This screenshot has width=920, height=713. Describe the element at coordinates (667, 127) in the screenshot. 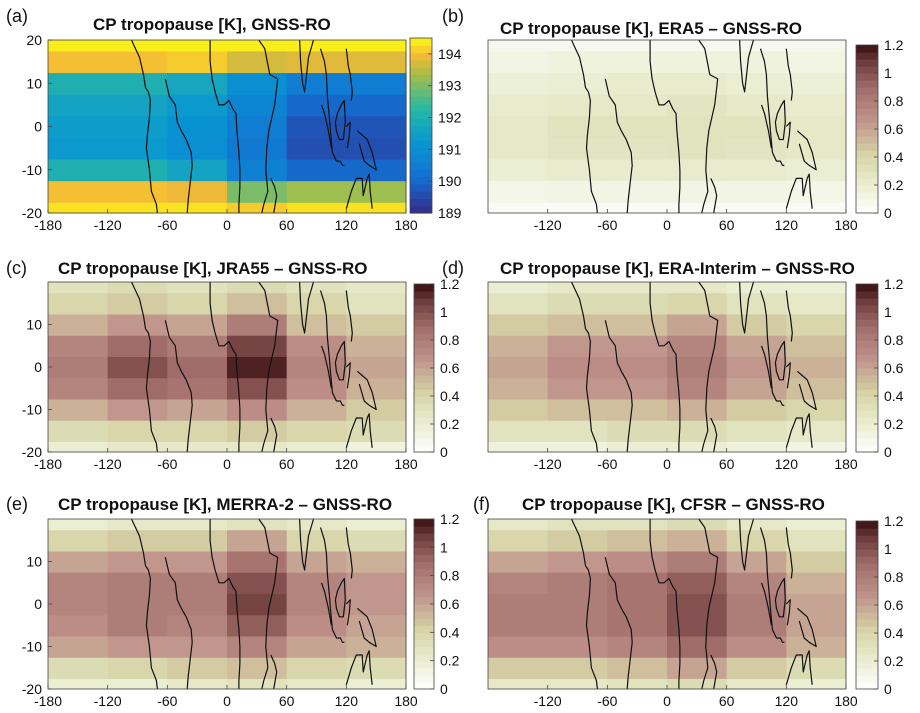

I see `heatmap-cells` at that location.